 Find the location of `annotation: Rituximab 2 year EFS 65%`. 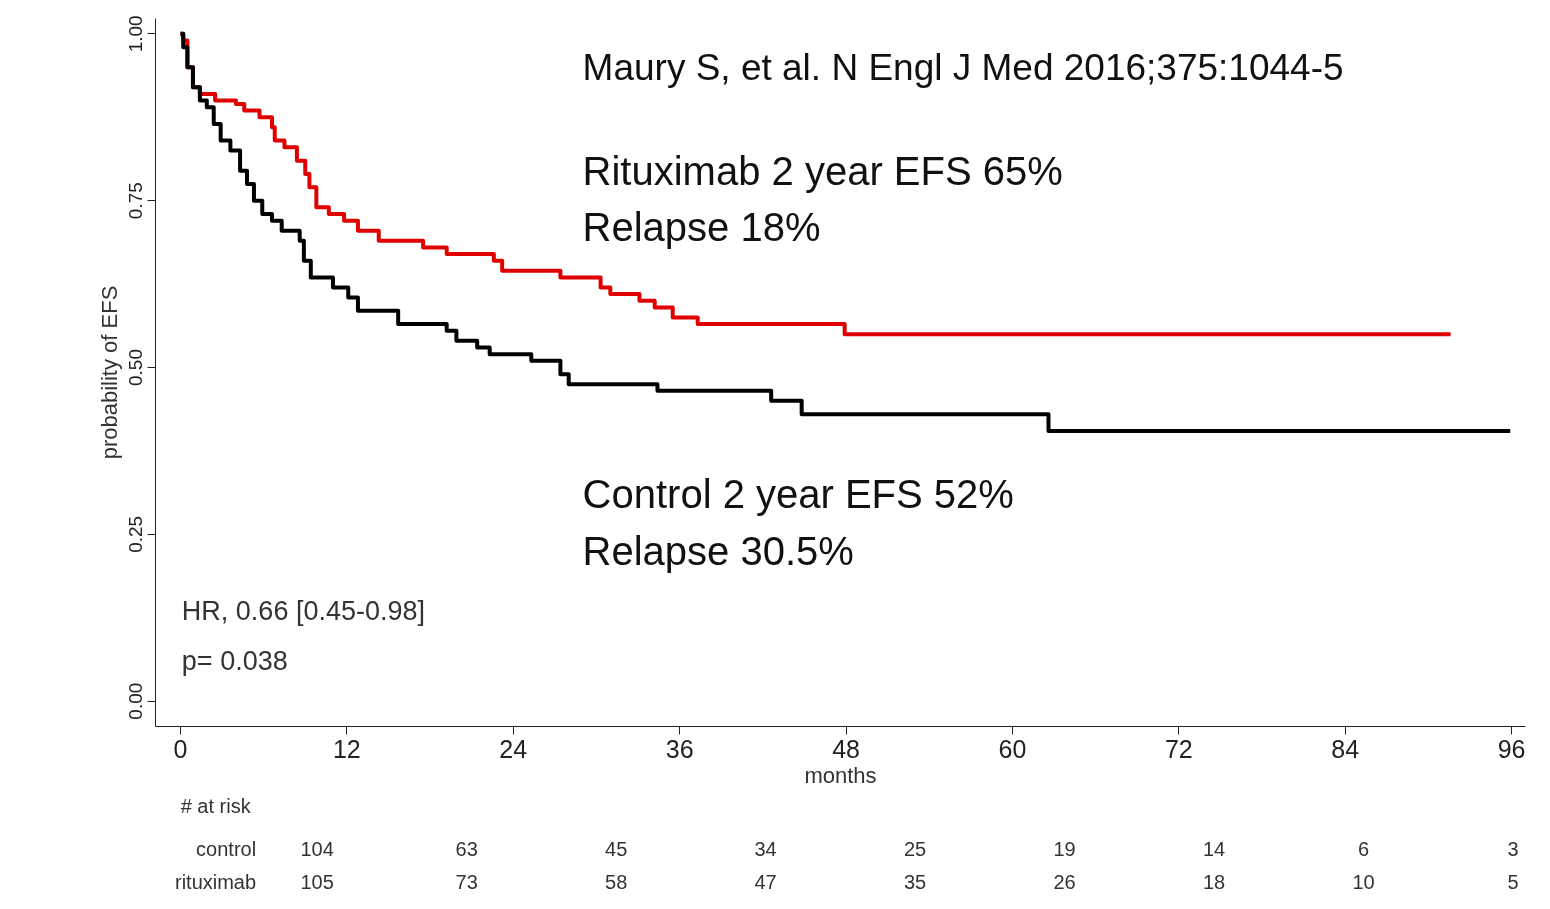

annotation: Rituximab 2 year EFS 65% is located at coordinates (822, 170).